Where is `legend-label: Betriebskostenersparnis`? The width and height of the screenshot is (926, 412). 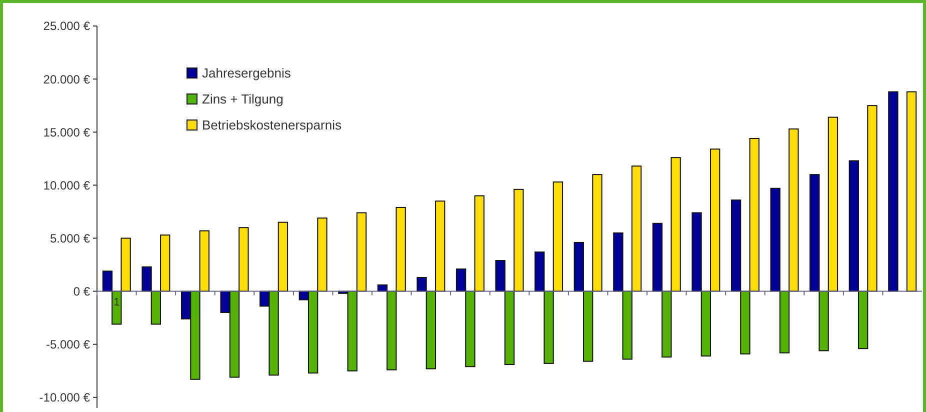
legend-label: Betriebskostenersparnis is located at coordinates (272, 125).